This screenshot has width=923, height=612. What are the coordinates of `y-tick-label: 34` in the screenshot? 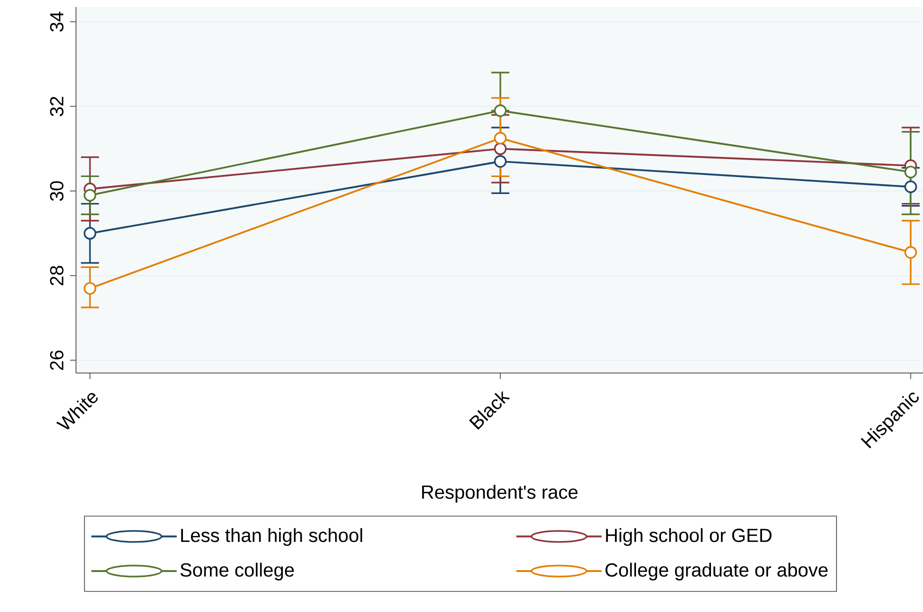 It's located at (57, 22).